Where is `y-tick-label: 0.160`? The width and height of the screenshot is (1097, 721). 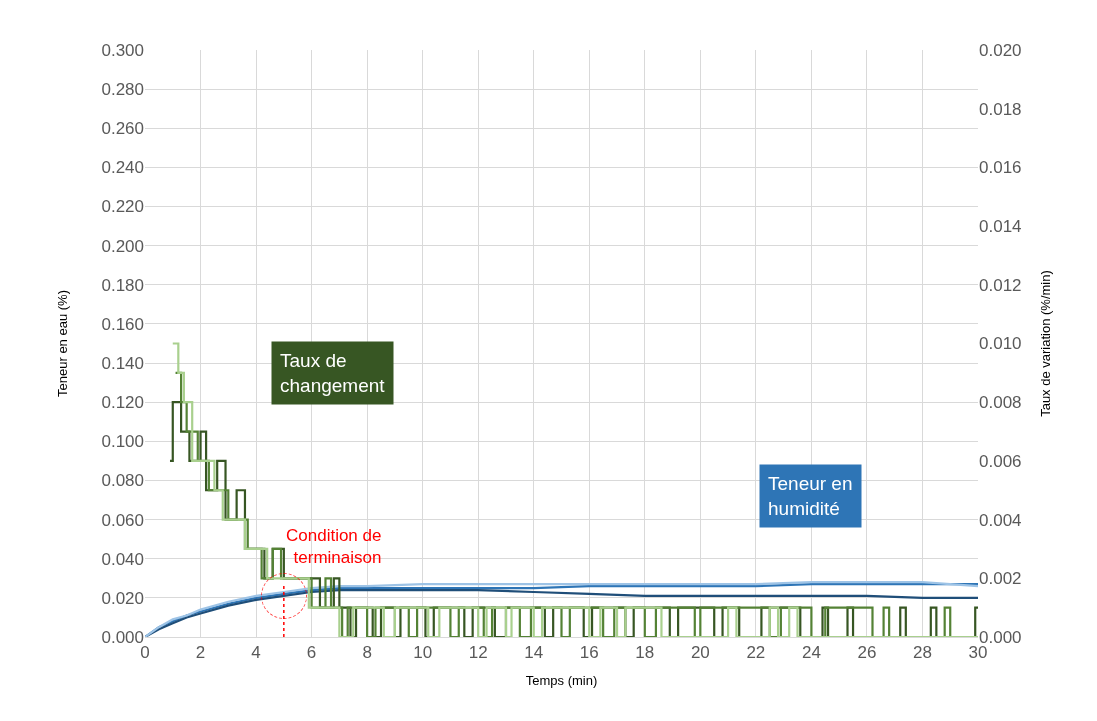
y-tick-label: 0.160 is located at coordinates (122, 324).